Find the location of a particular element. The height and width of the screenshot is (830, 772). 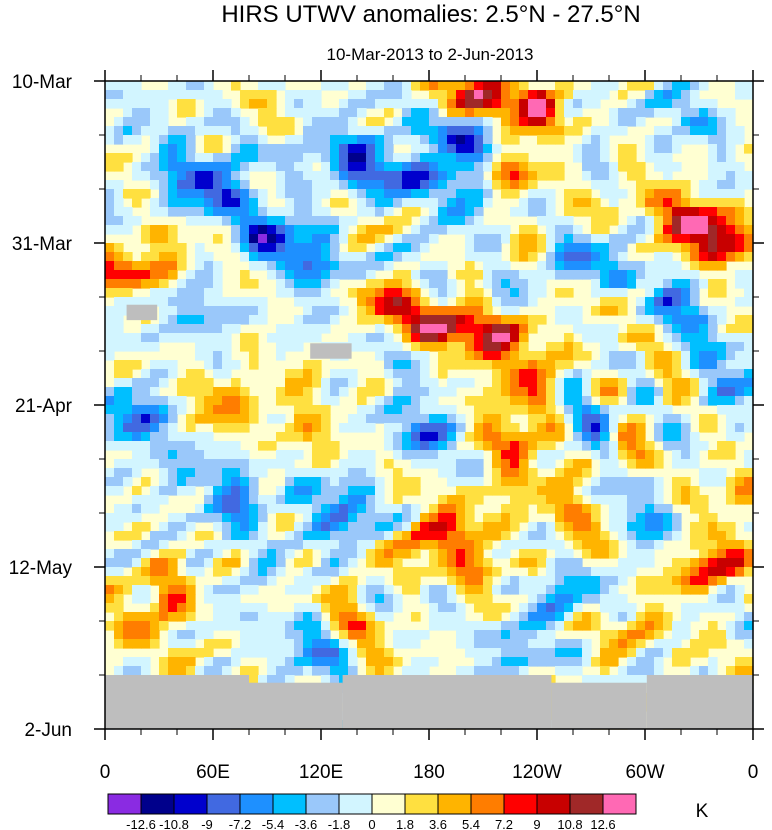

chart-title: HIRS UTWV anomalies: 2.5°N - 27.5°N is located at coordinates (430, 14).